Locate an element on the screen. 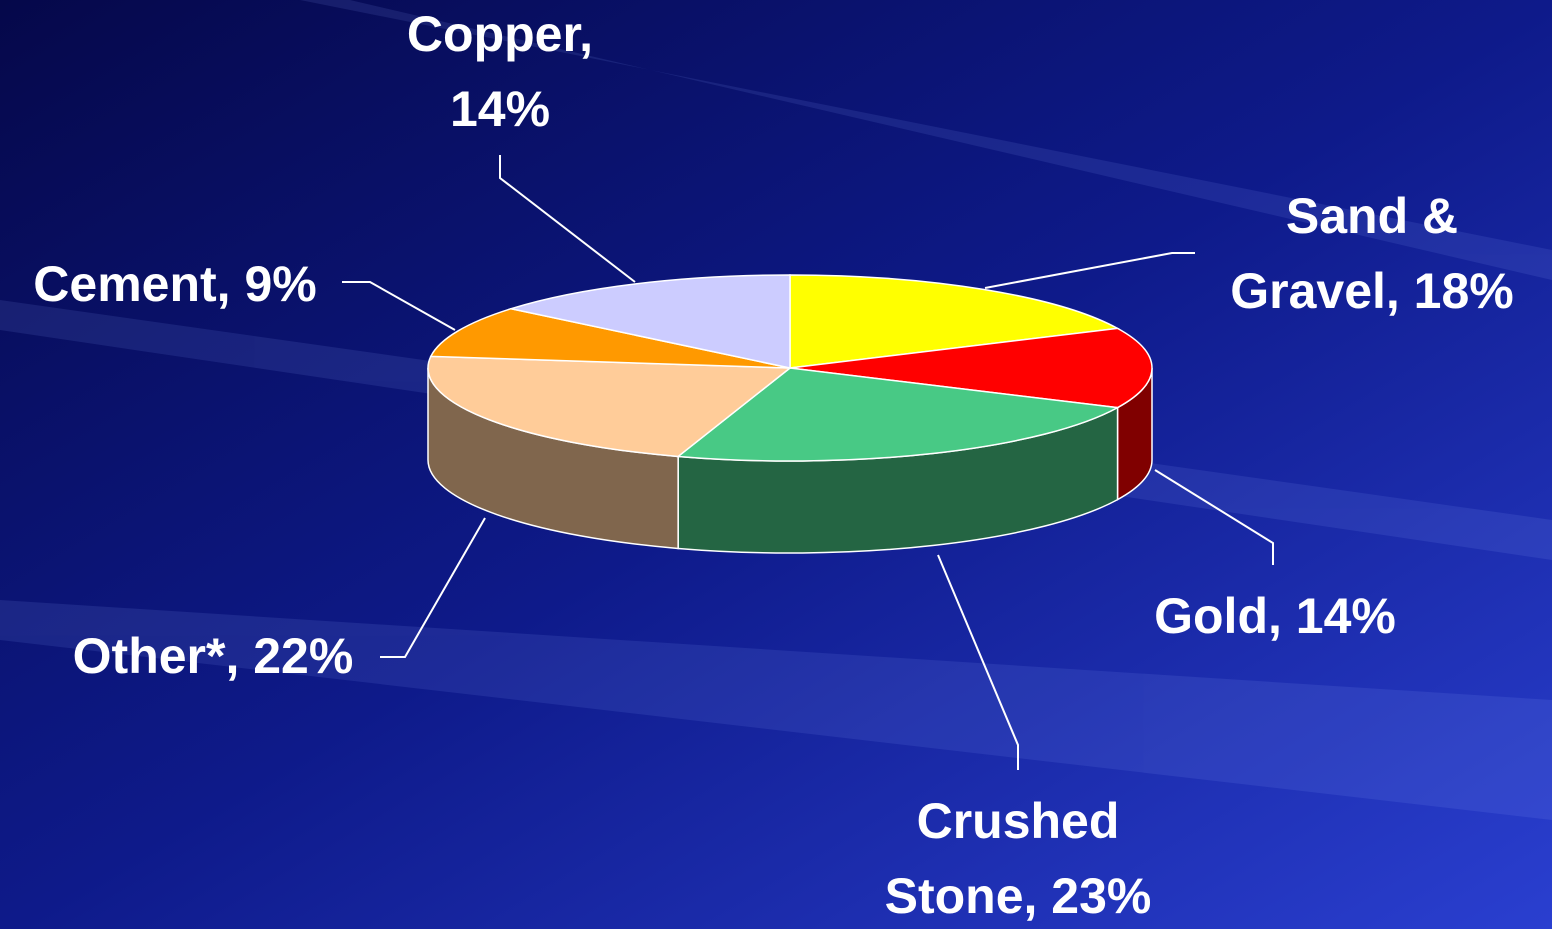 This screenshot has width=1552, height=929. data-label: Gravel, 18% is located at coordinates (1372, 291).